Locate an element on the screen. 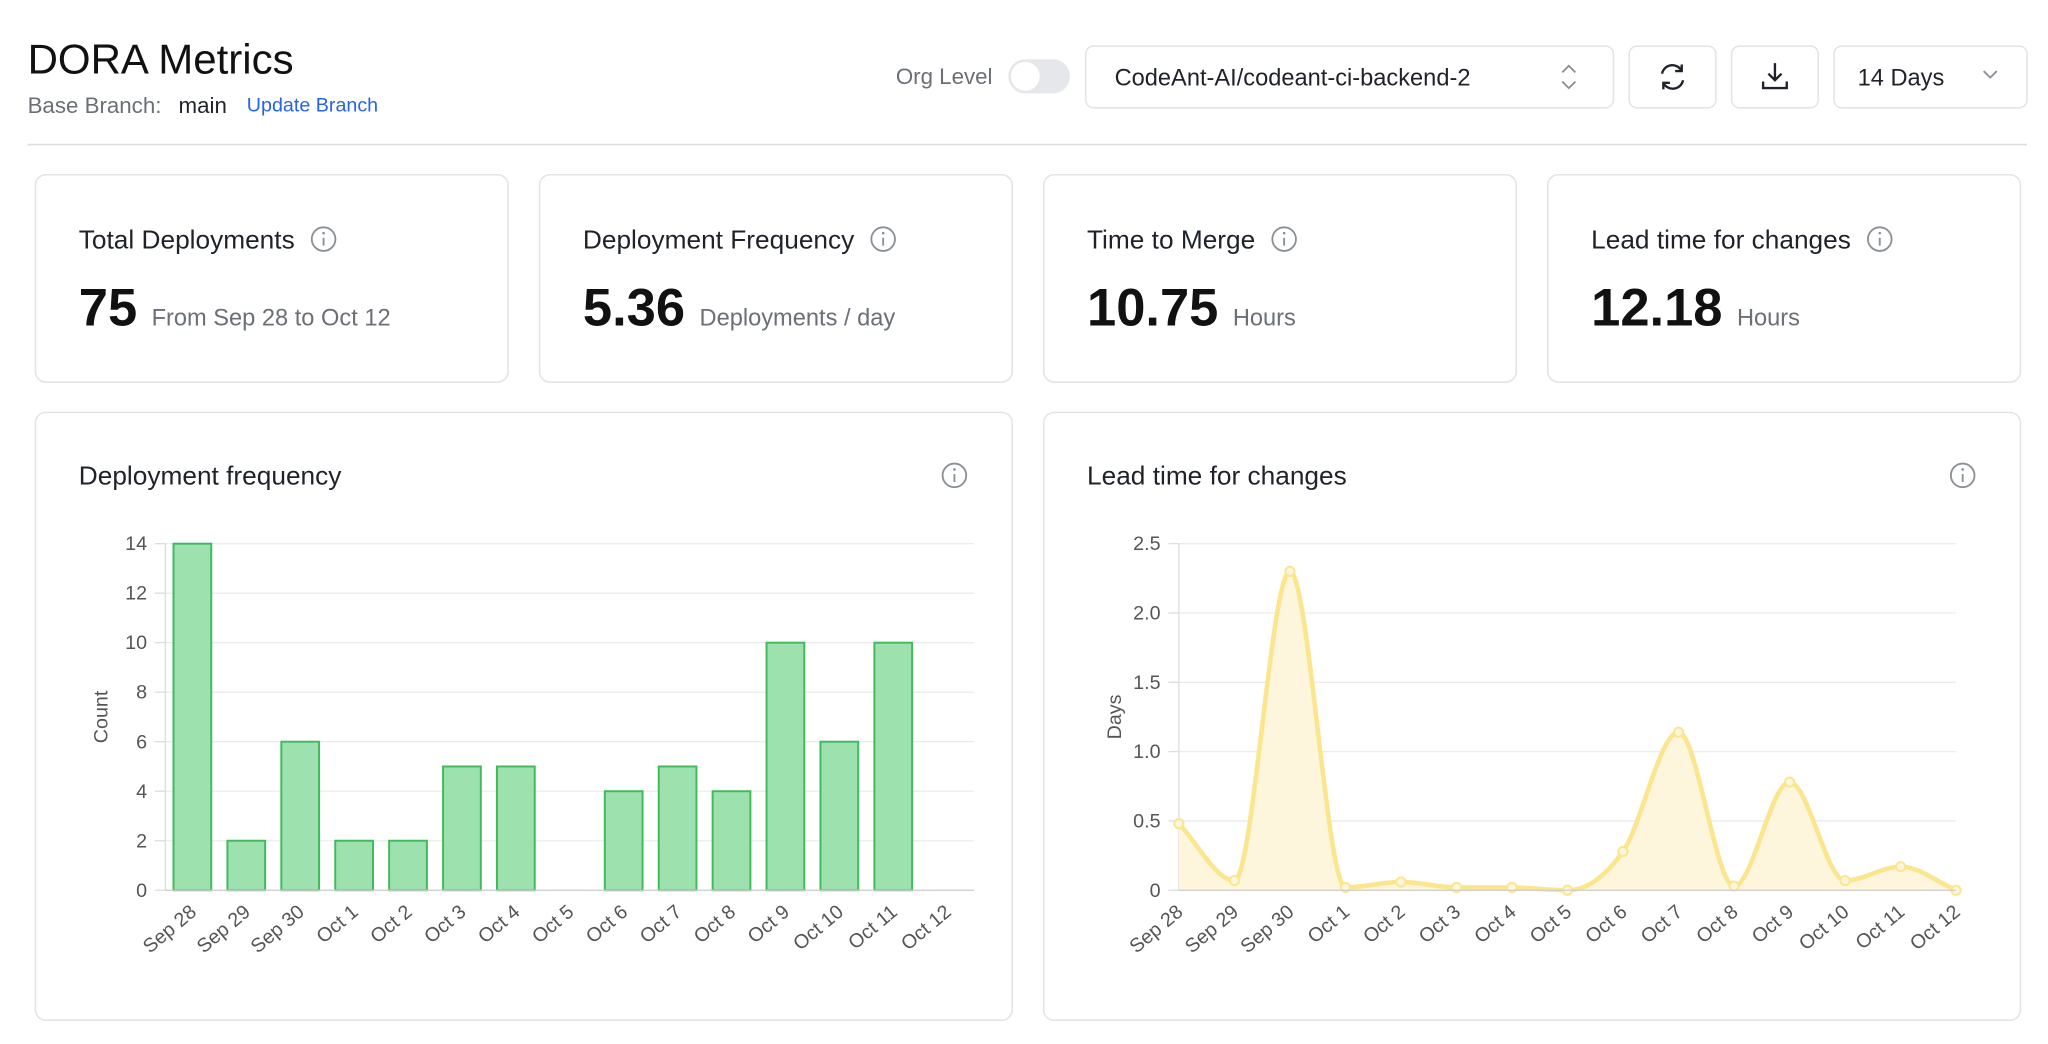 Image resolution: width=2048 pixels, height=1044 pixels. metric-line: 75 From Sep 28 to Oct 12 is located at coordinates (235, 308).